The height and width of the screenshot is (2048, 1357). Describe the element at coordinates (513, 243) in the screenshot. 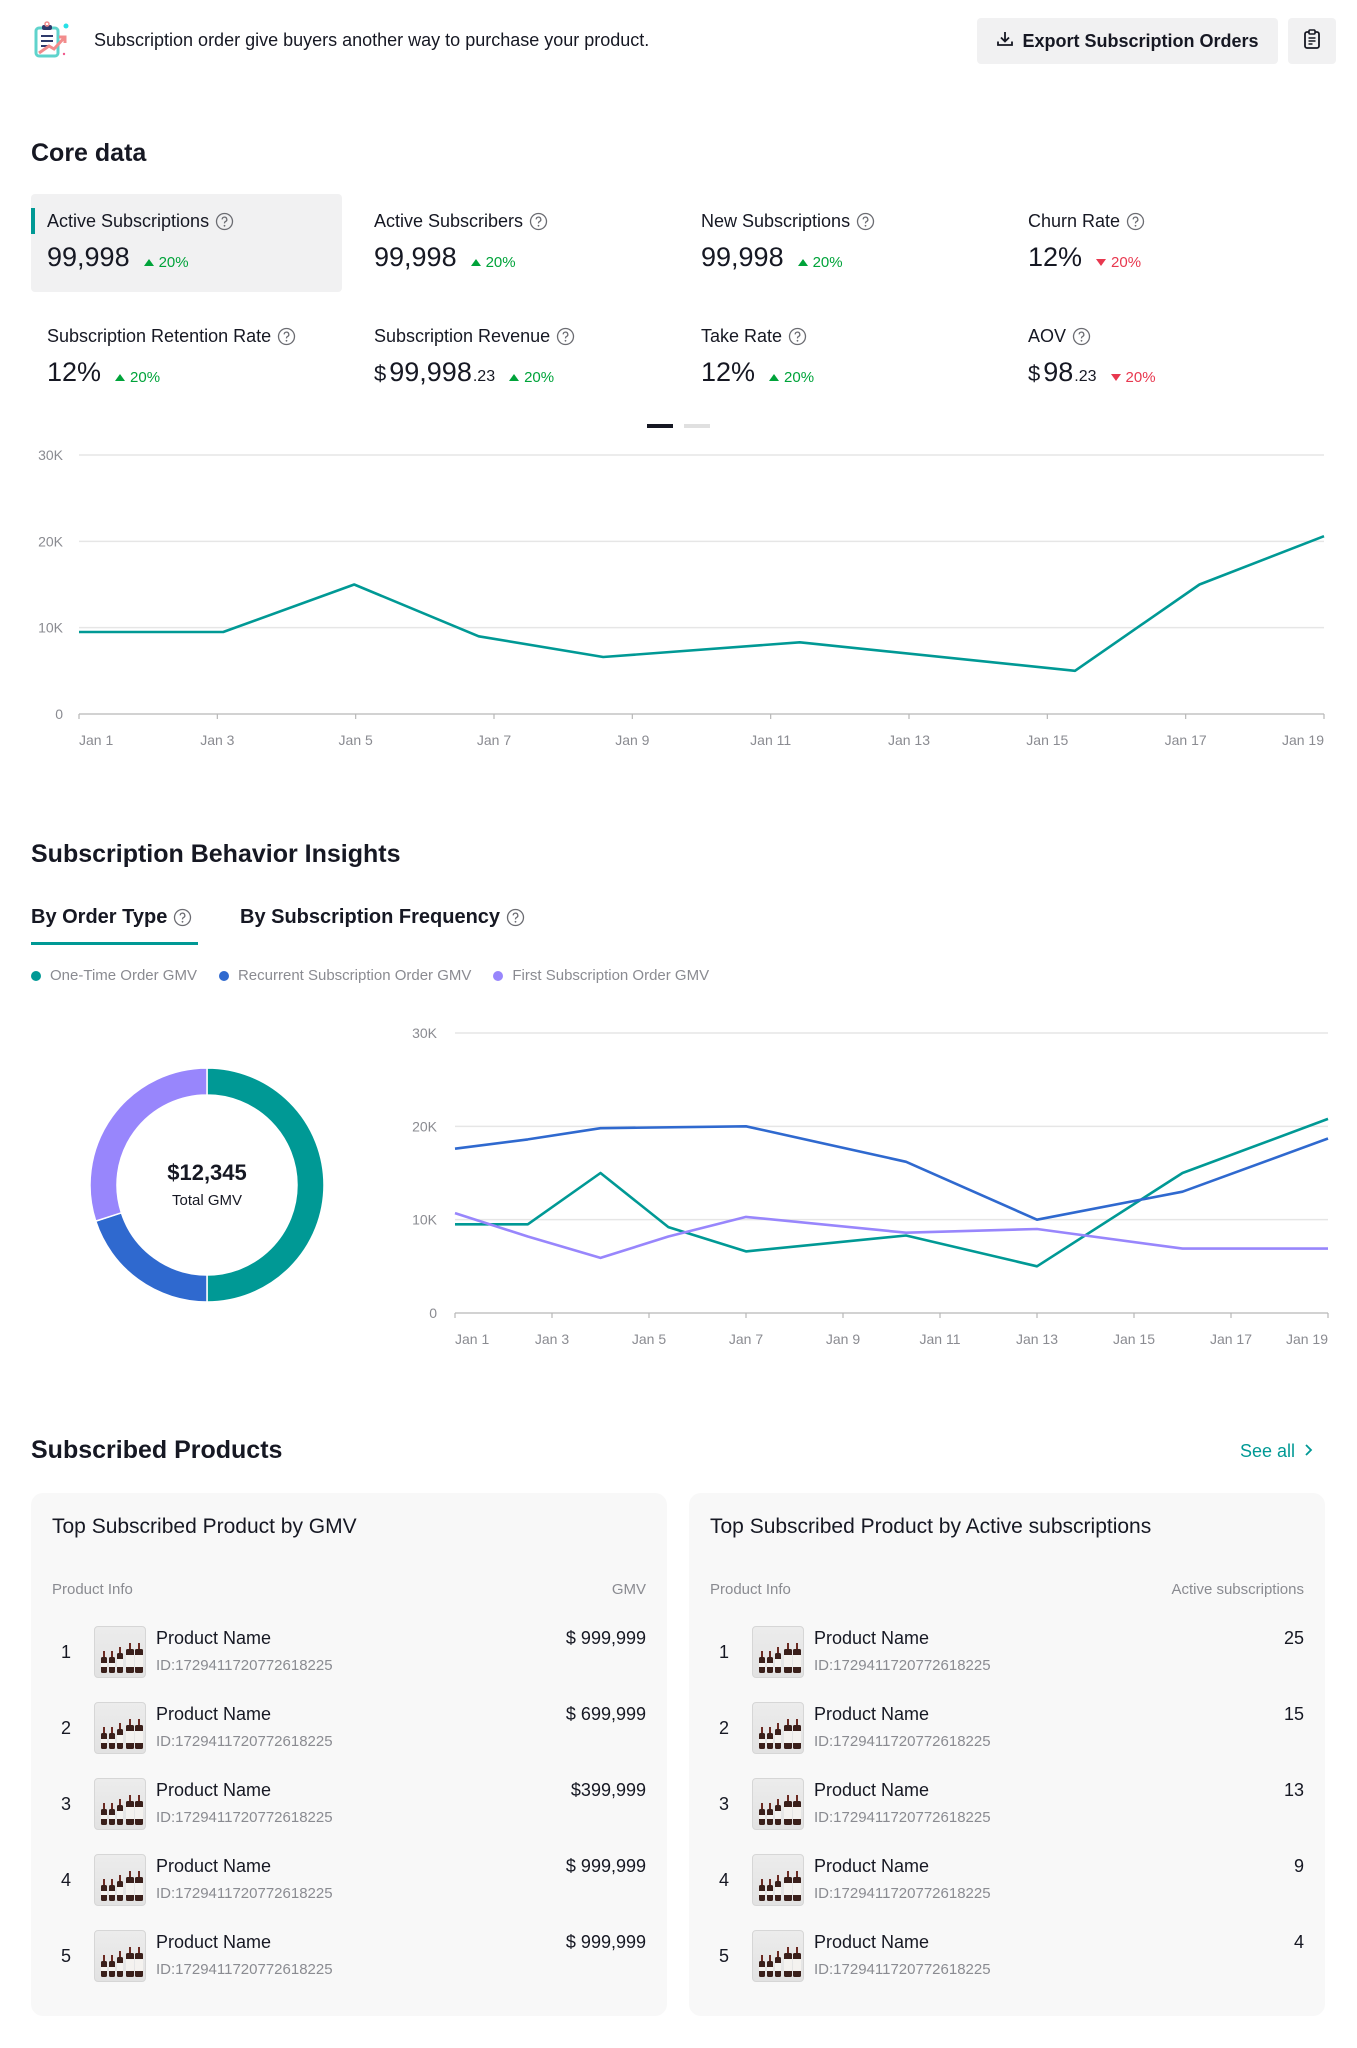

I see `metric-card-active-subscribers: Active Subscribers 99,998 20%` at that location.